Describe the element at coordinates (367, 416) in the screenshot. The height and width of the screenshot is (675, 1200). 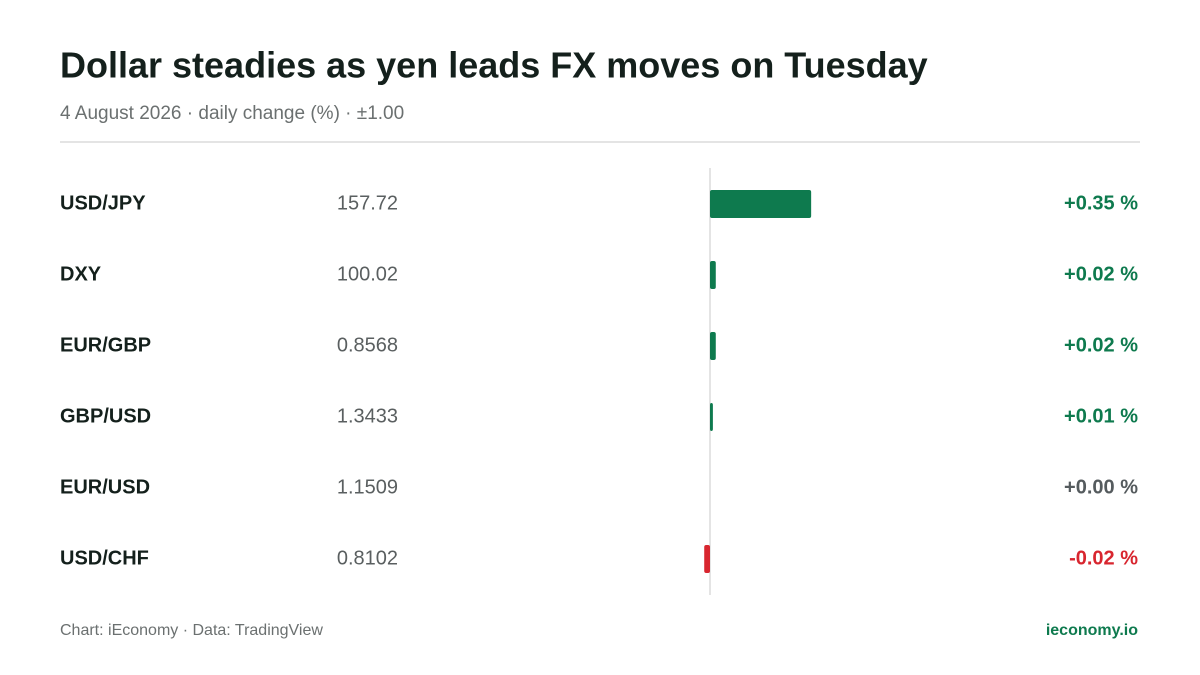
I see `price: 1.3433` at that location.